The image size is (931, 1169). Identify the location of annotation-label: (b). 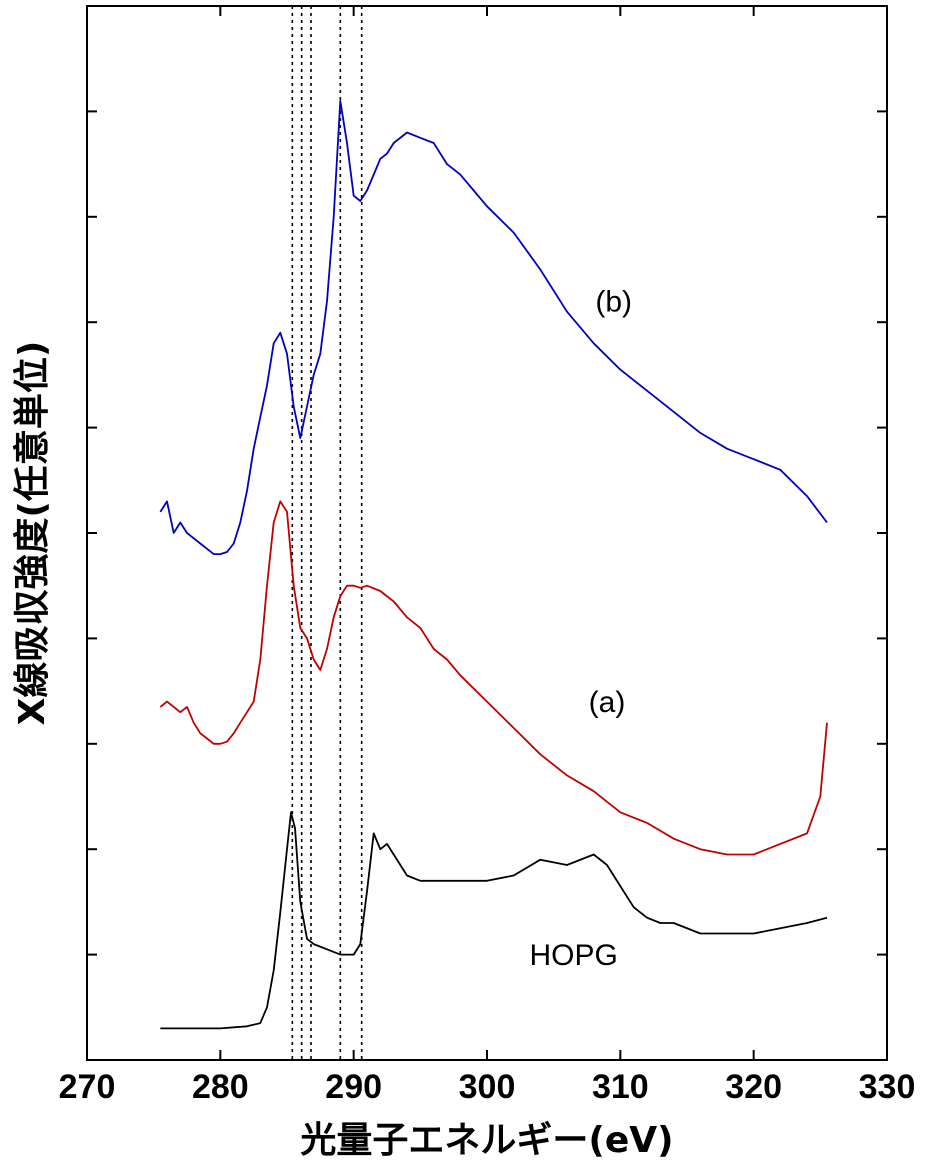
(613, 302).